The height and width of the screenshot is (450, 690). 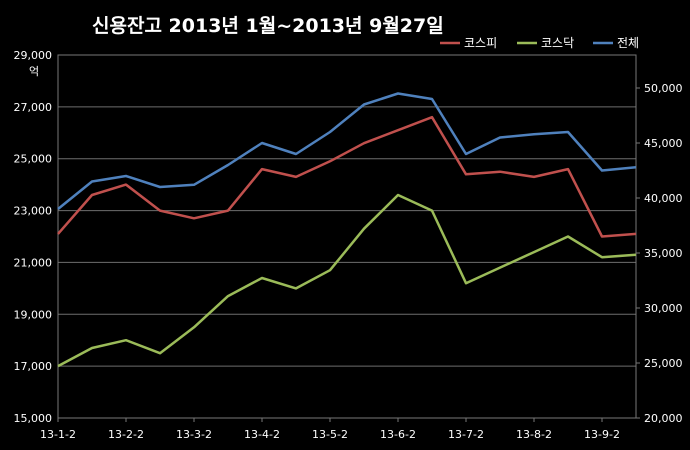 I want to click on x-tick-label: 13-2-2, so click(x=126, y=434).